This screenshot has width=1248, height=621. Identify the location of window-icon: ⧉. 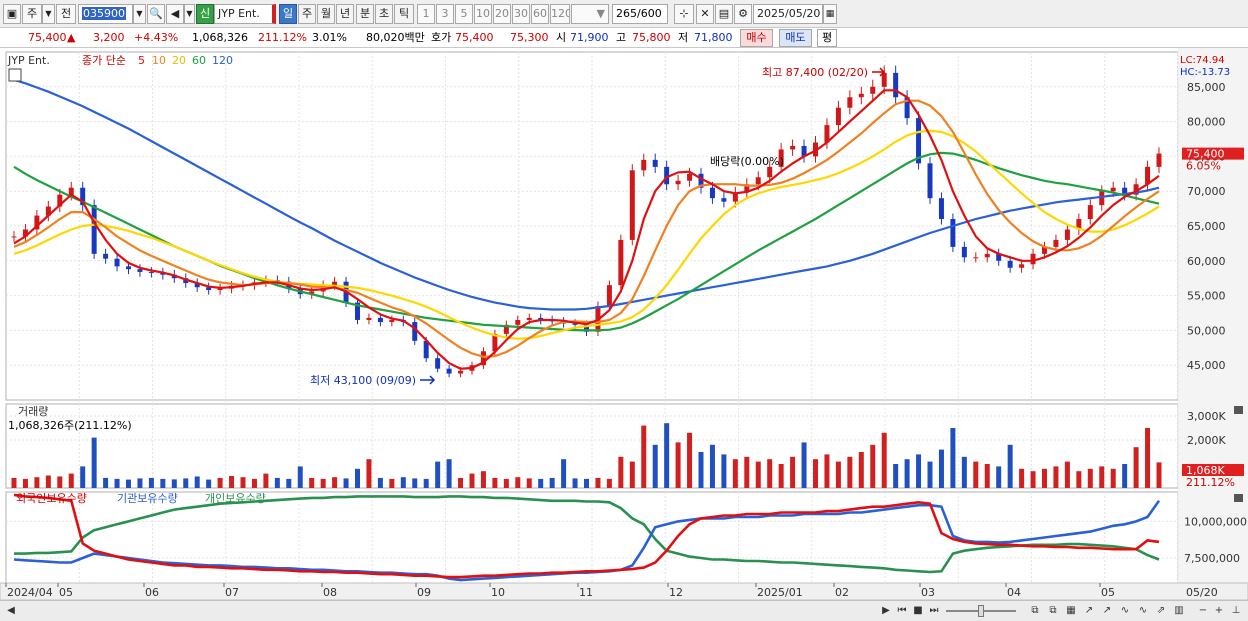
(1035, 610).